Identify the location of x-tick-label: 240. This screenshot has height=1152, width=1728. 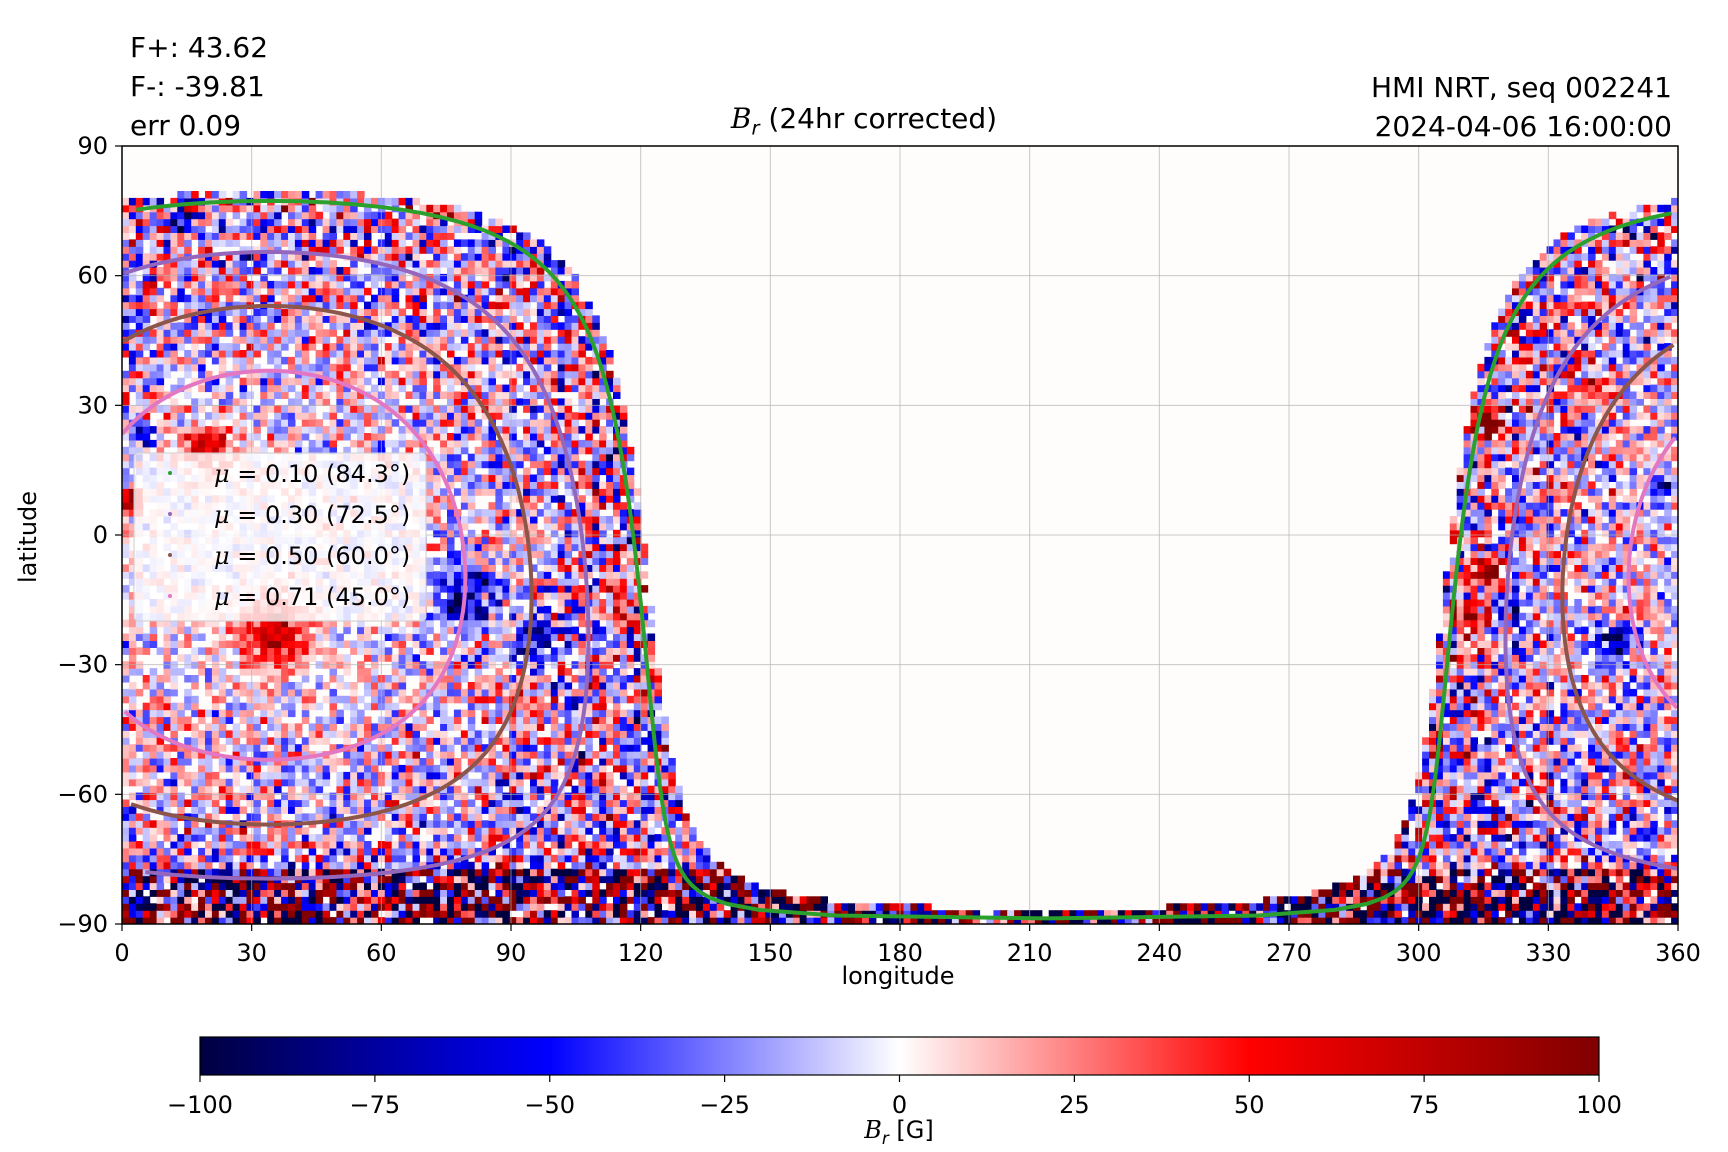
(1159, 953).